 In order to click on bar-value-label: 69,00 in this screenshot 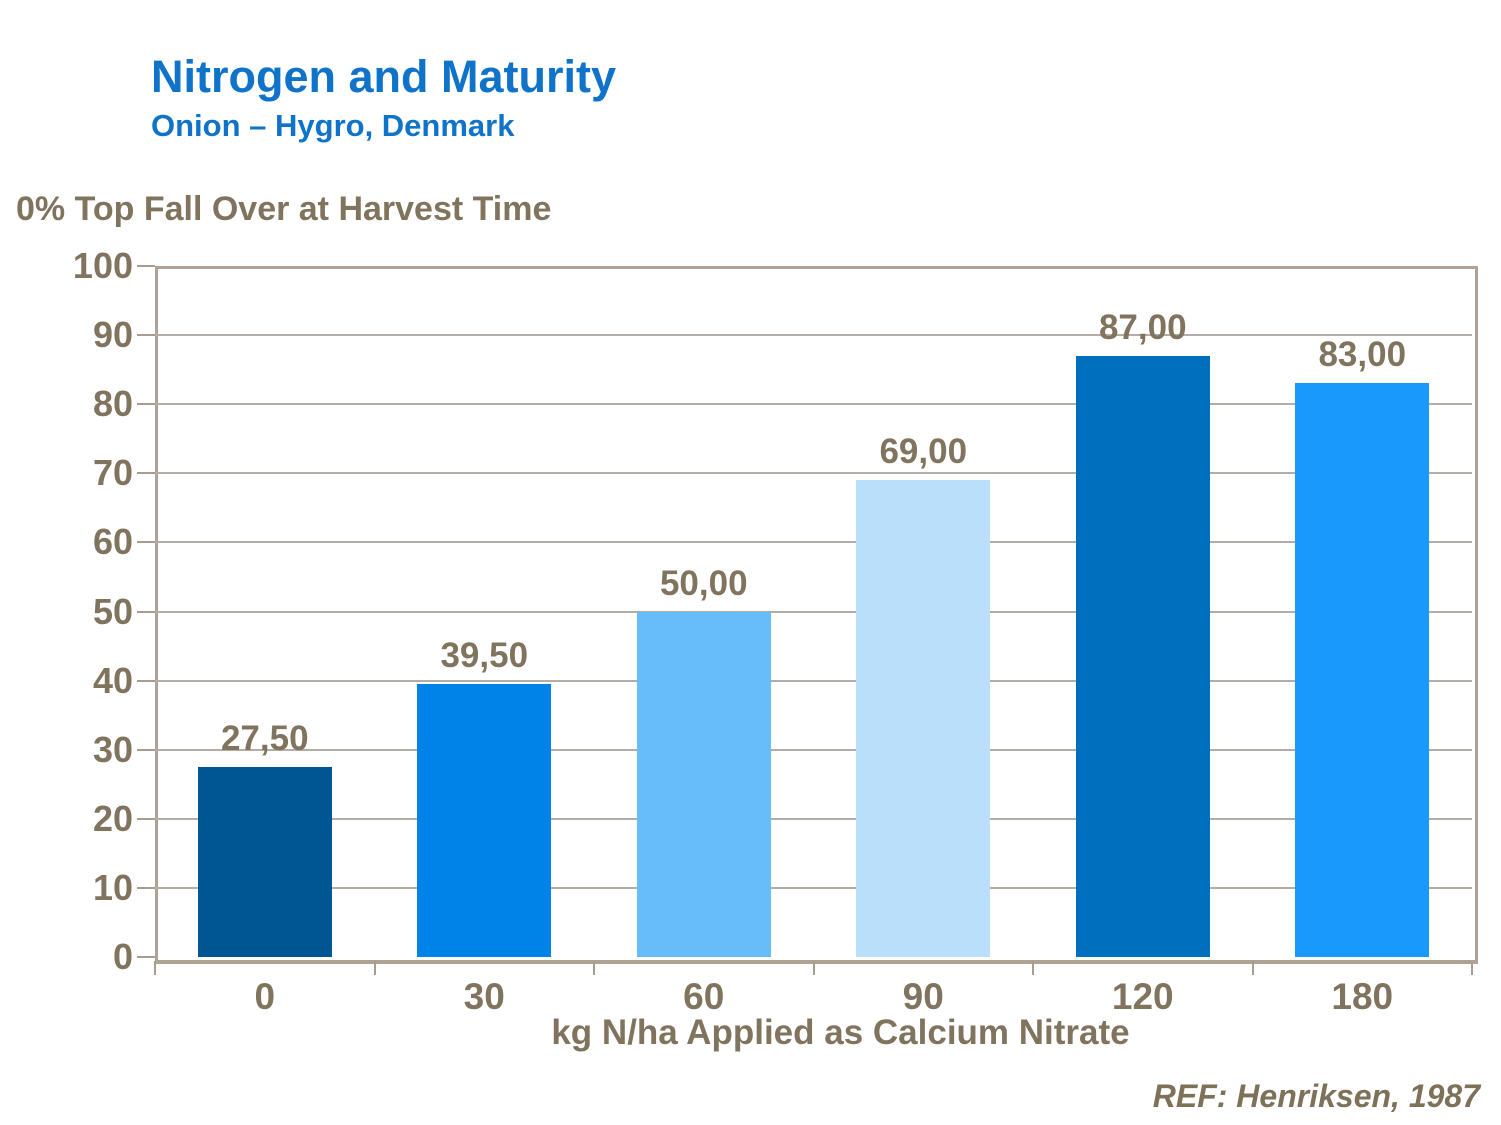, I will do `click(923, 452)`.